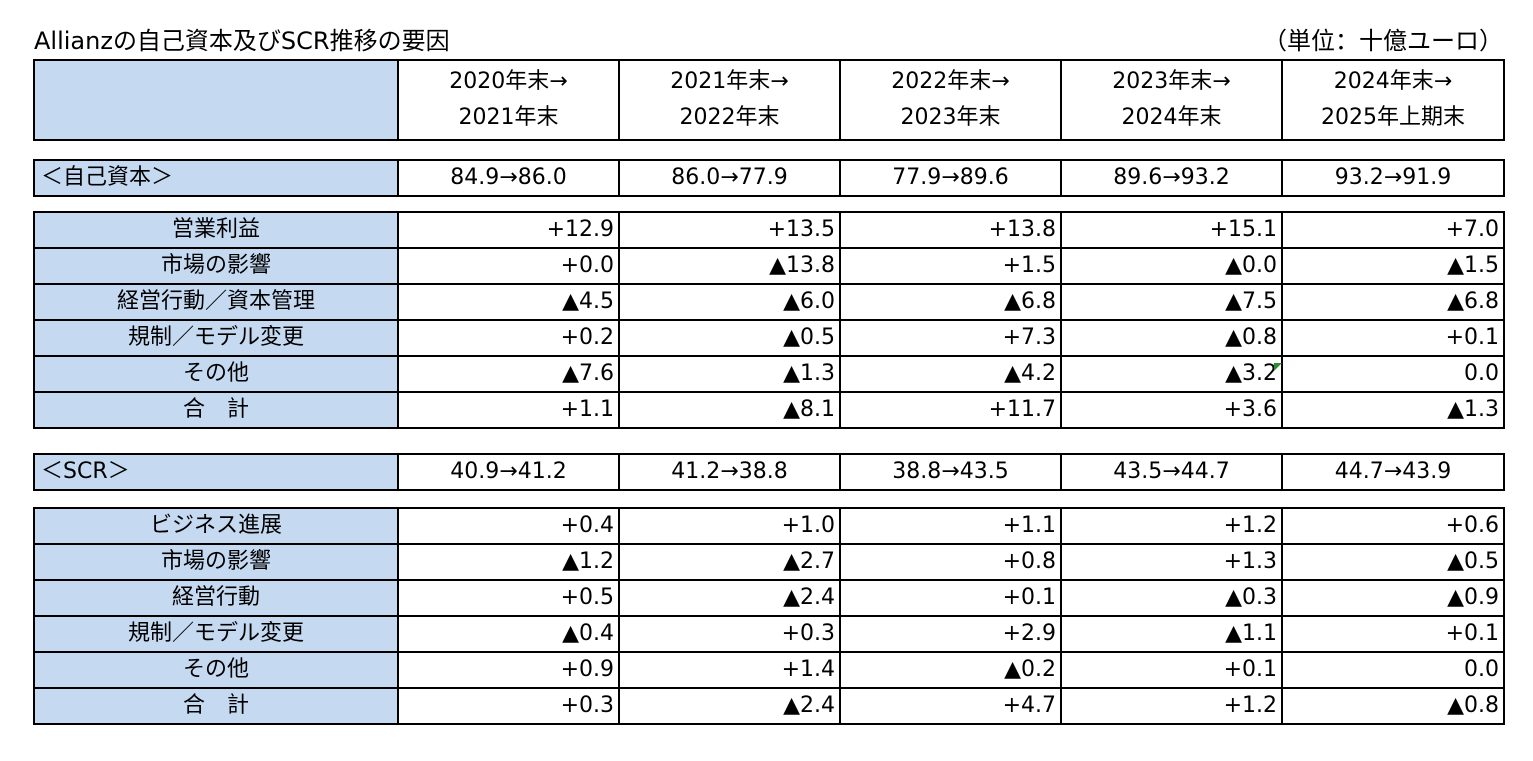 This screenshot has height=761, width=1533. What do you see at coordinates (508, 178) in the screenshot?
I see `capital-transition-cell: 84.9→86.0` at bounding box center [508, 178].